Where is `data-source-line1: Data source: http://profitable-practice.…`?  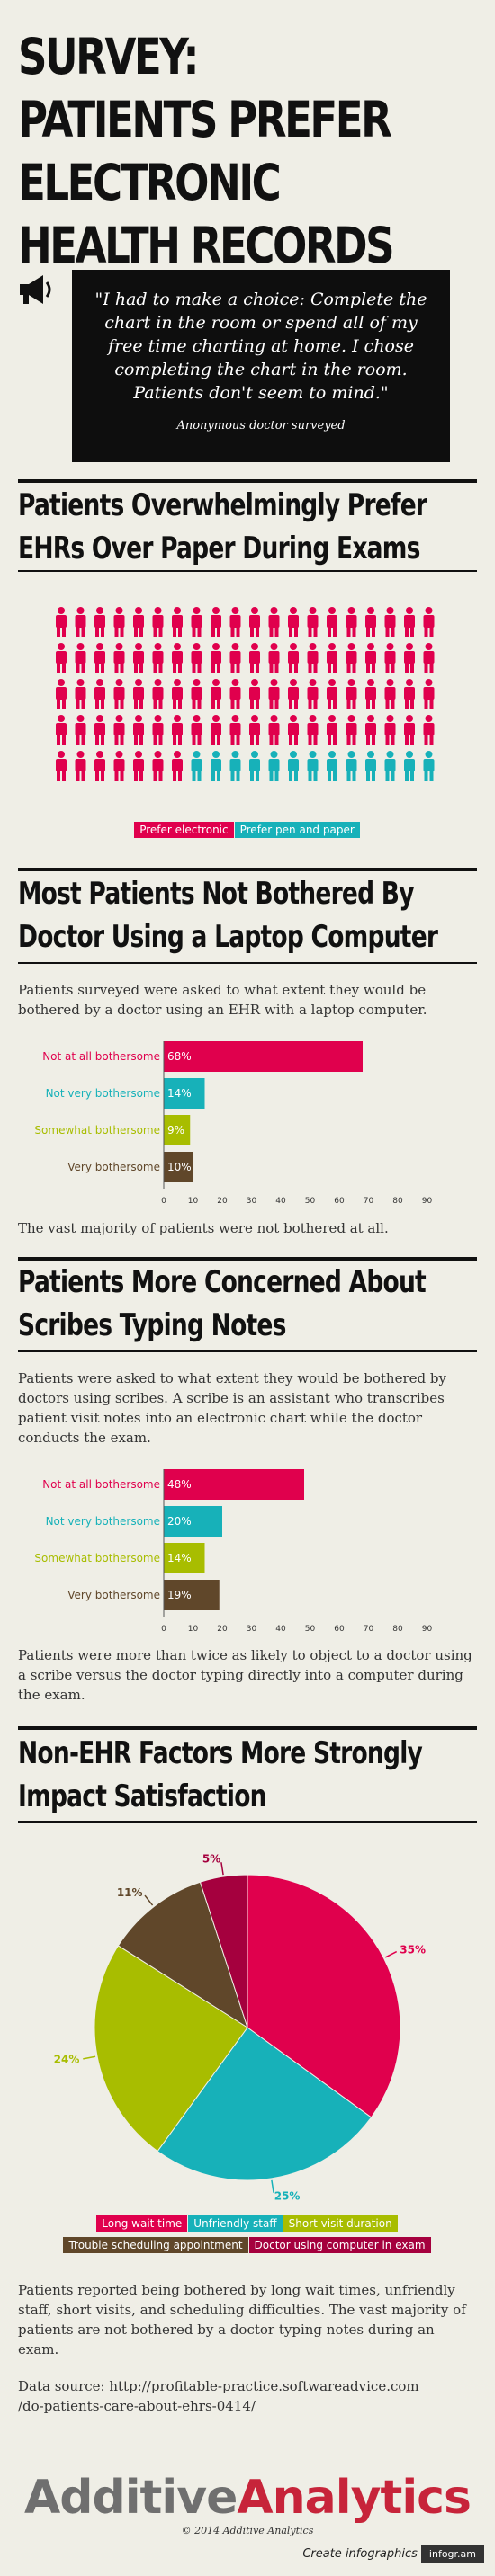 data-source-line1: Data source: http://profitable-practice.… is located at coordinates (219, 2386).